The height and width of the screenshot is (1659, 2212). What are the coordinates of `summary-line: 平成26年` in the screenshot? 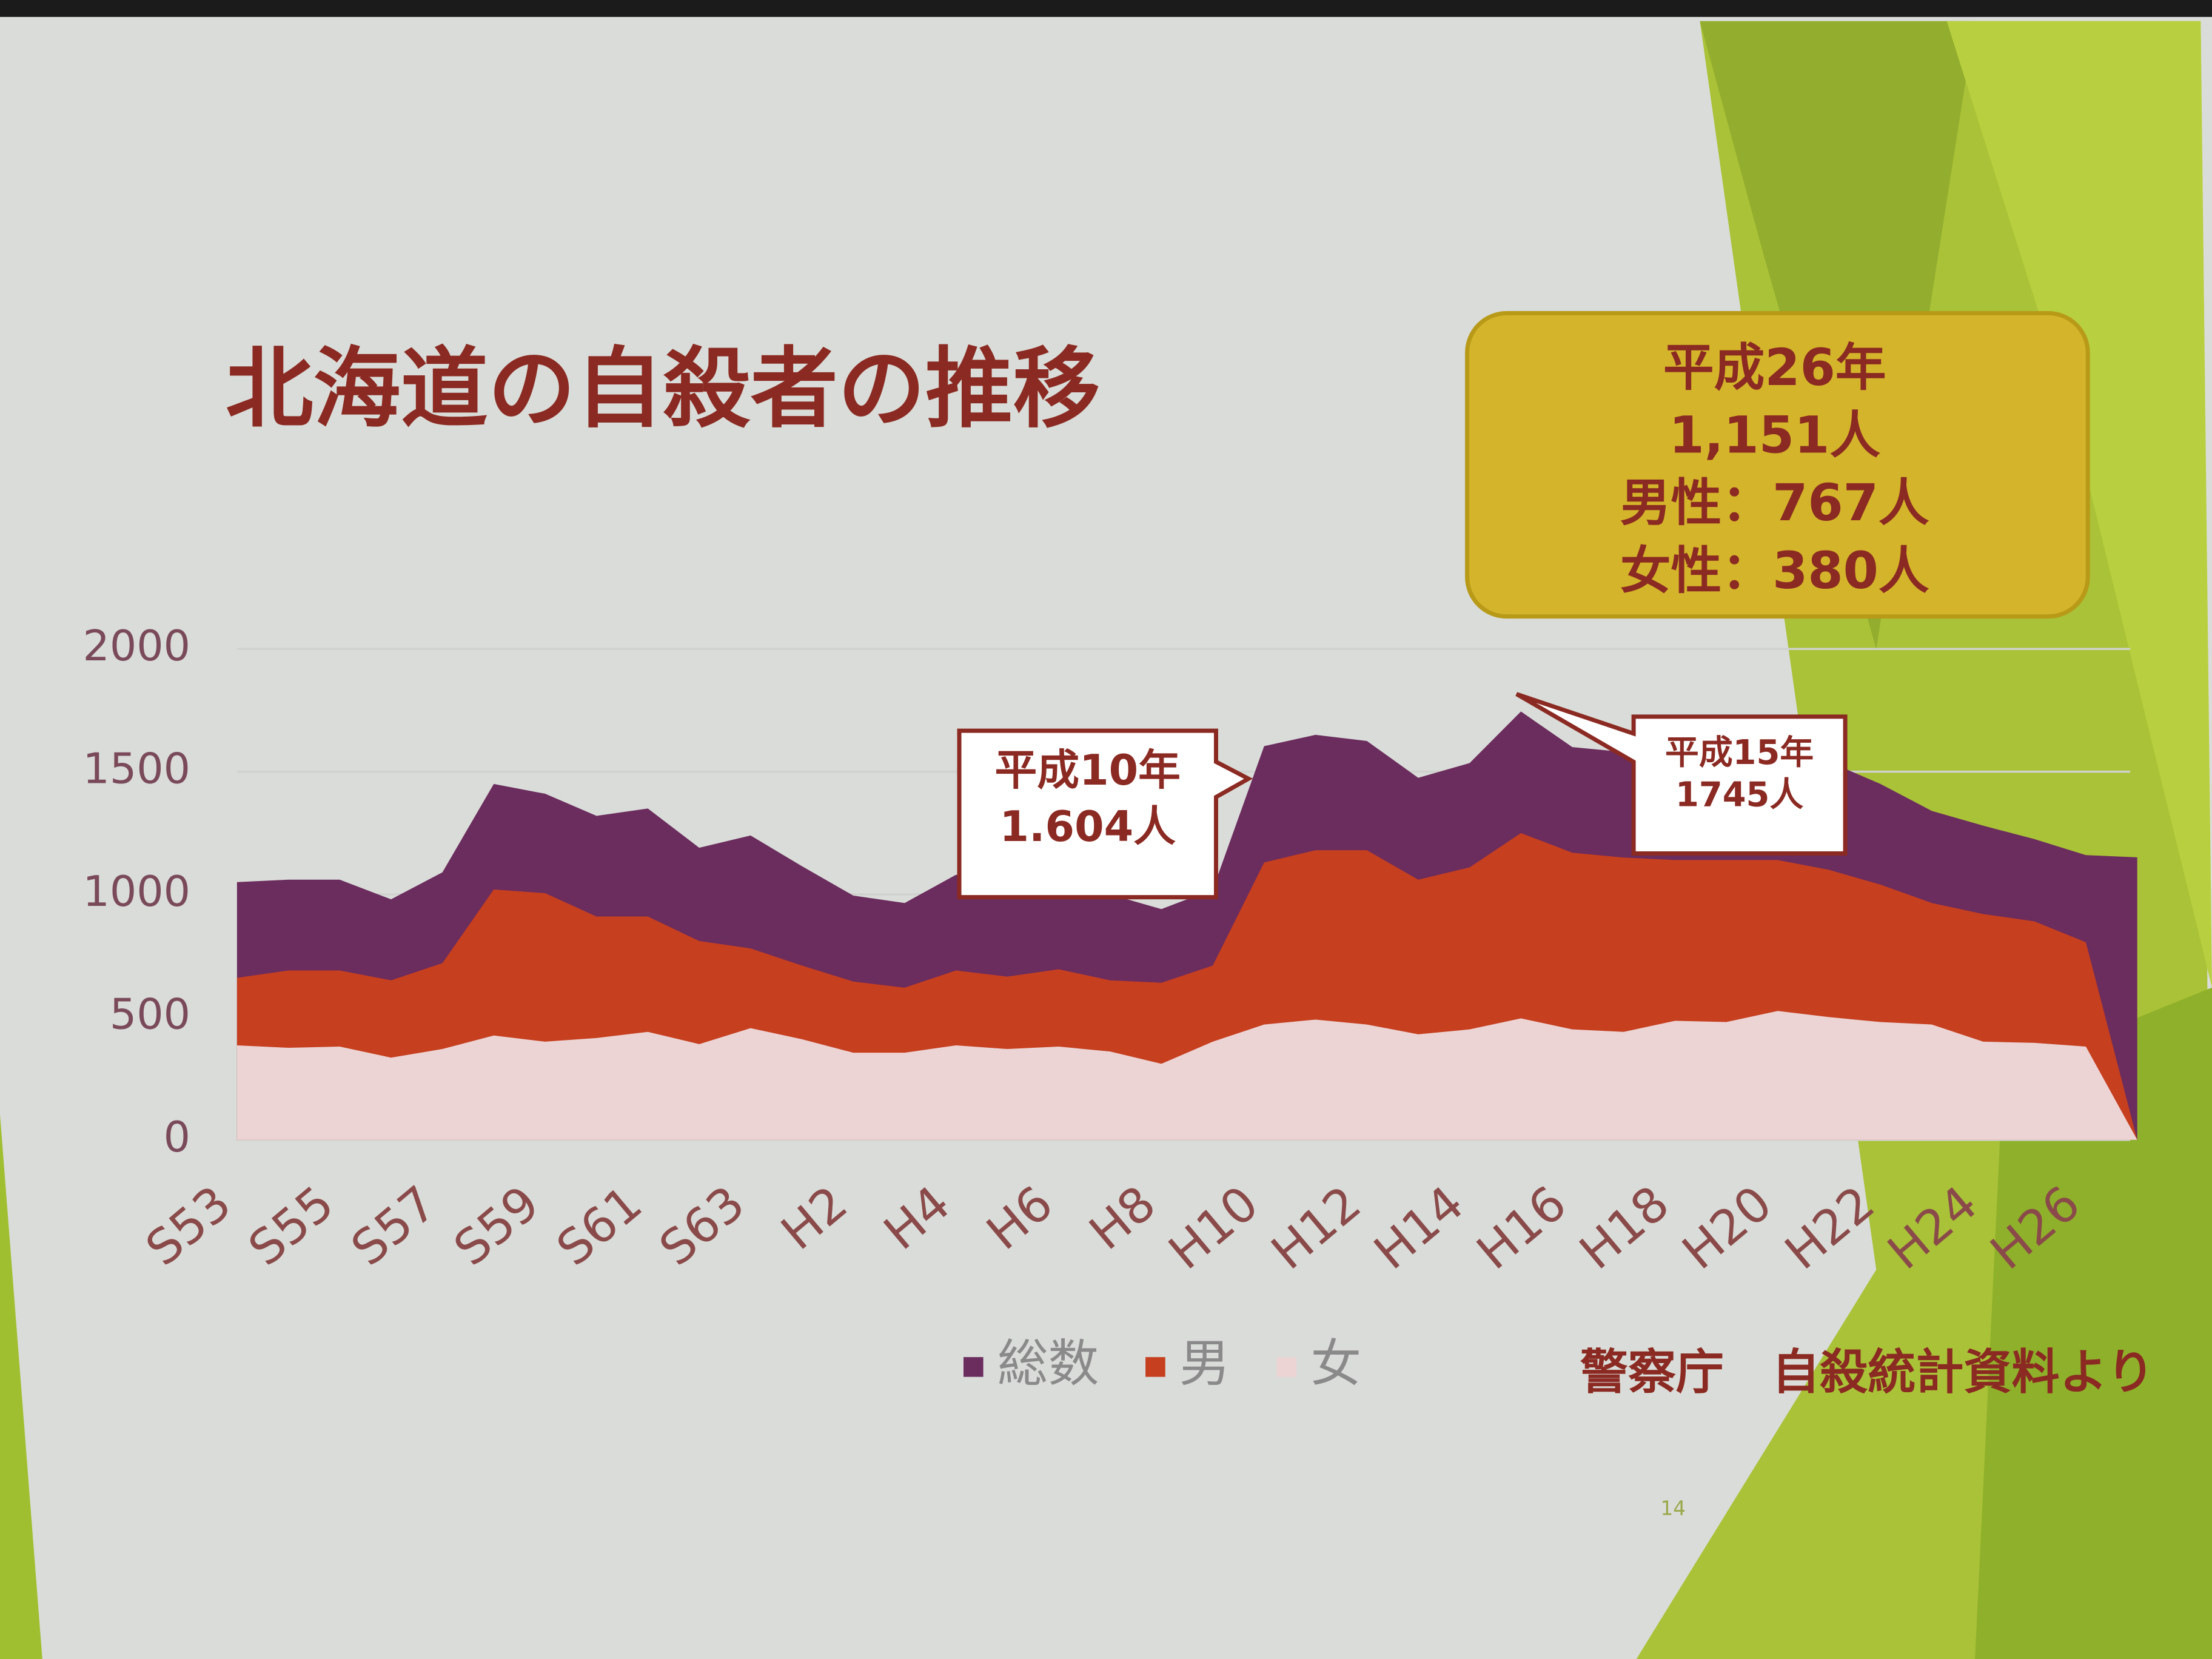 It's located at (1774, 367).